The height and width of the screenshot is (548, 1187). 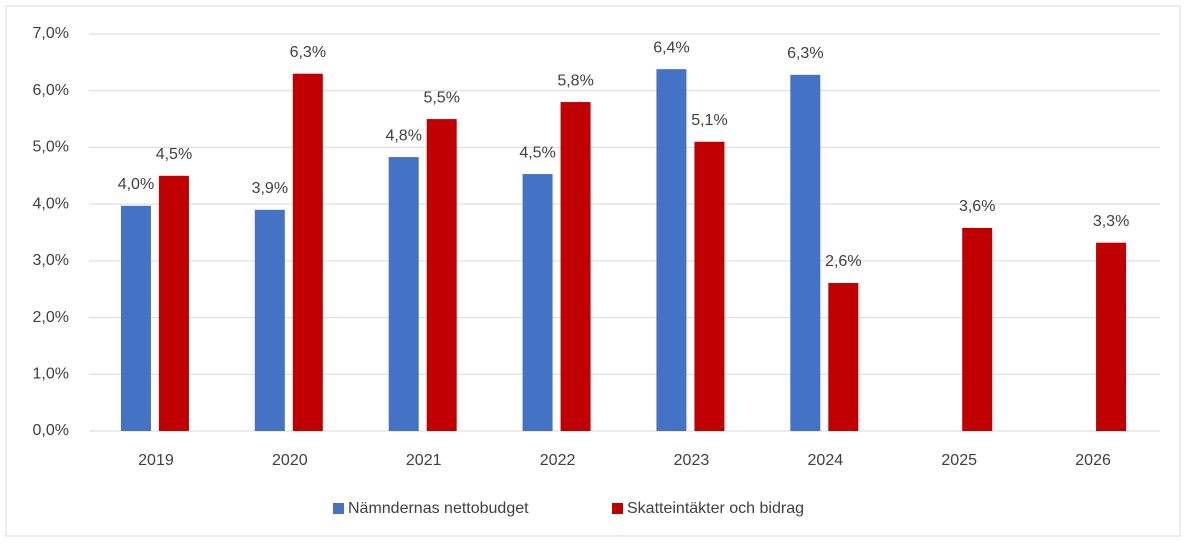 What do you see at coordinates (51, 90) in the screenshot?
I see `y-tick-label: 6,0%` at bounding box center [51, 90].